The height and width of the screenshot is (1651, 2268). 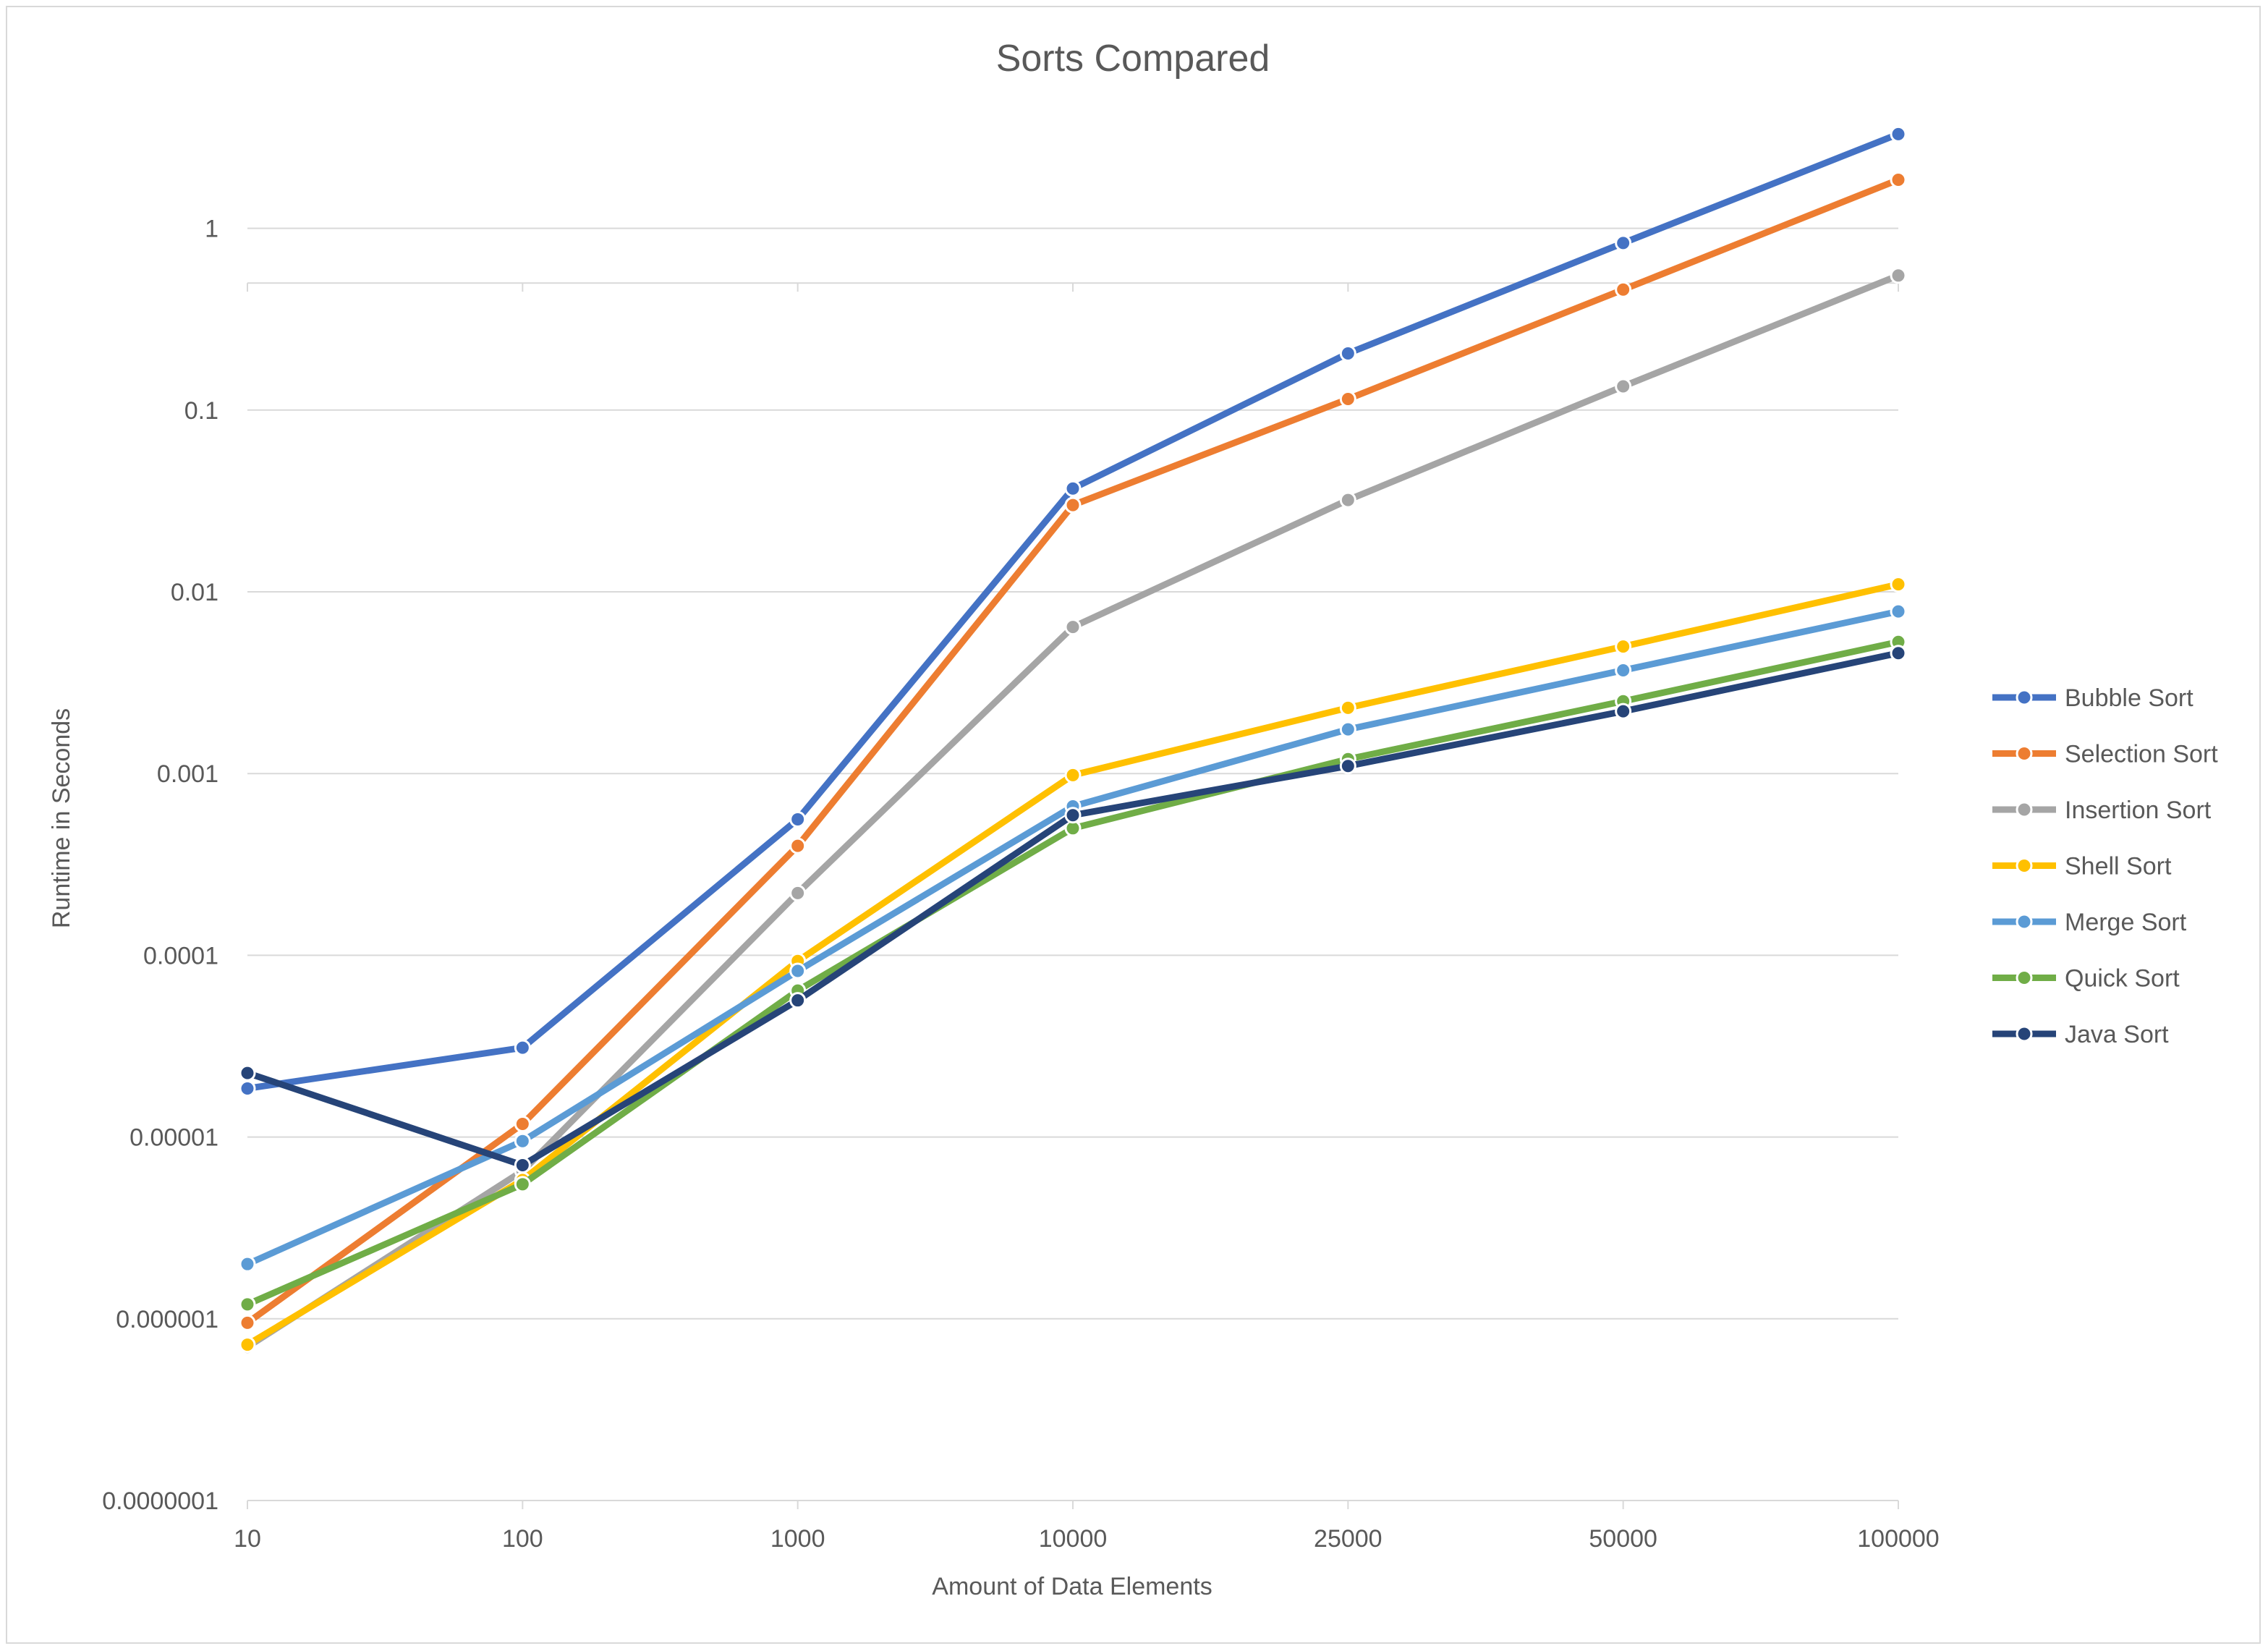 I want to click on legend-label: Insertion Sort, so click(x=2138, y=810).